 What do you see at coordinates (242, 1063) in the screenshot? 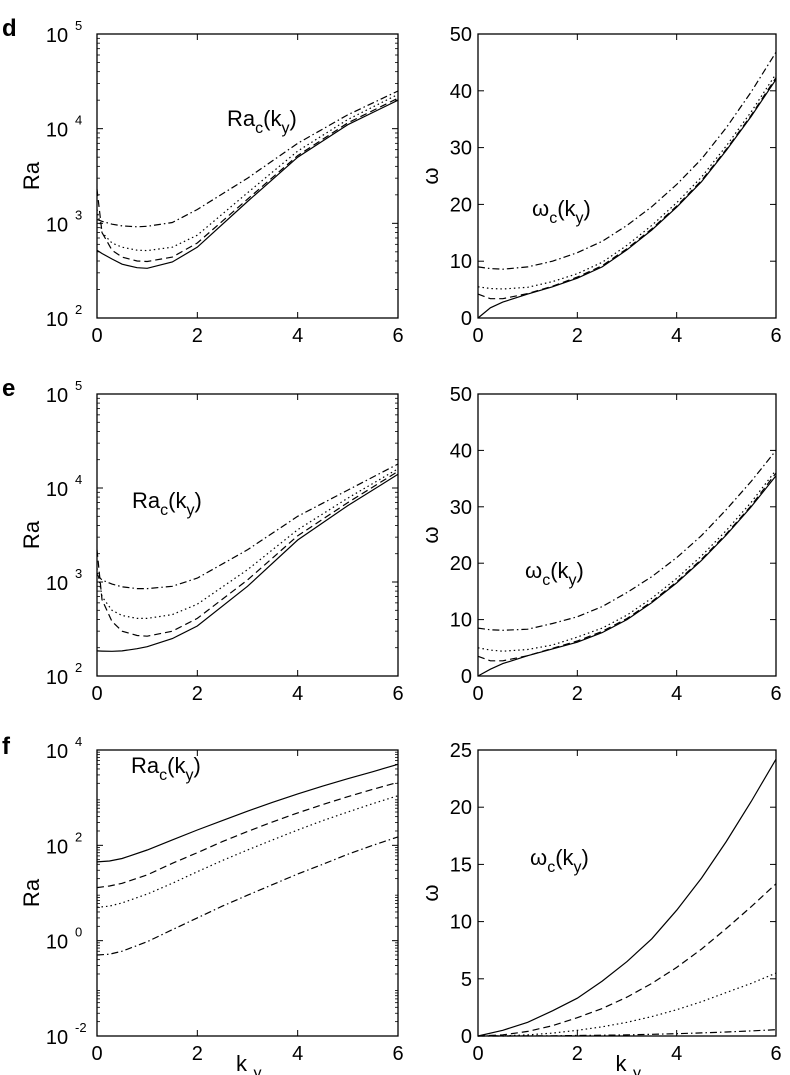
I see `x-axis-label: k` at bounding box center [242, 1063].